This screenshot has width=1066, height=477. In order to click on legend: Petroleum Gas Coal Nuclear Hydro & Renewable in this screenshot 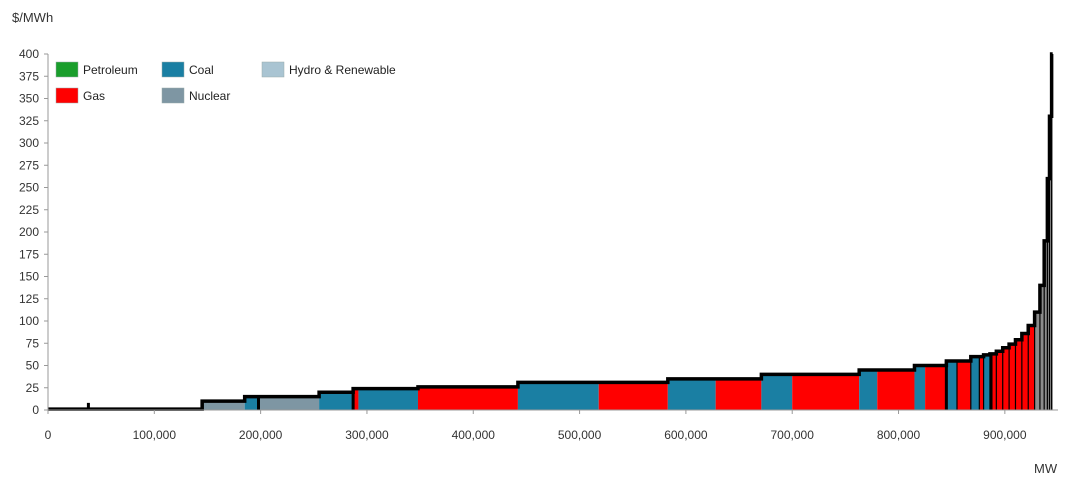, I will do `click(225, 82)`.